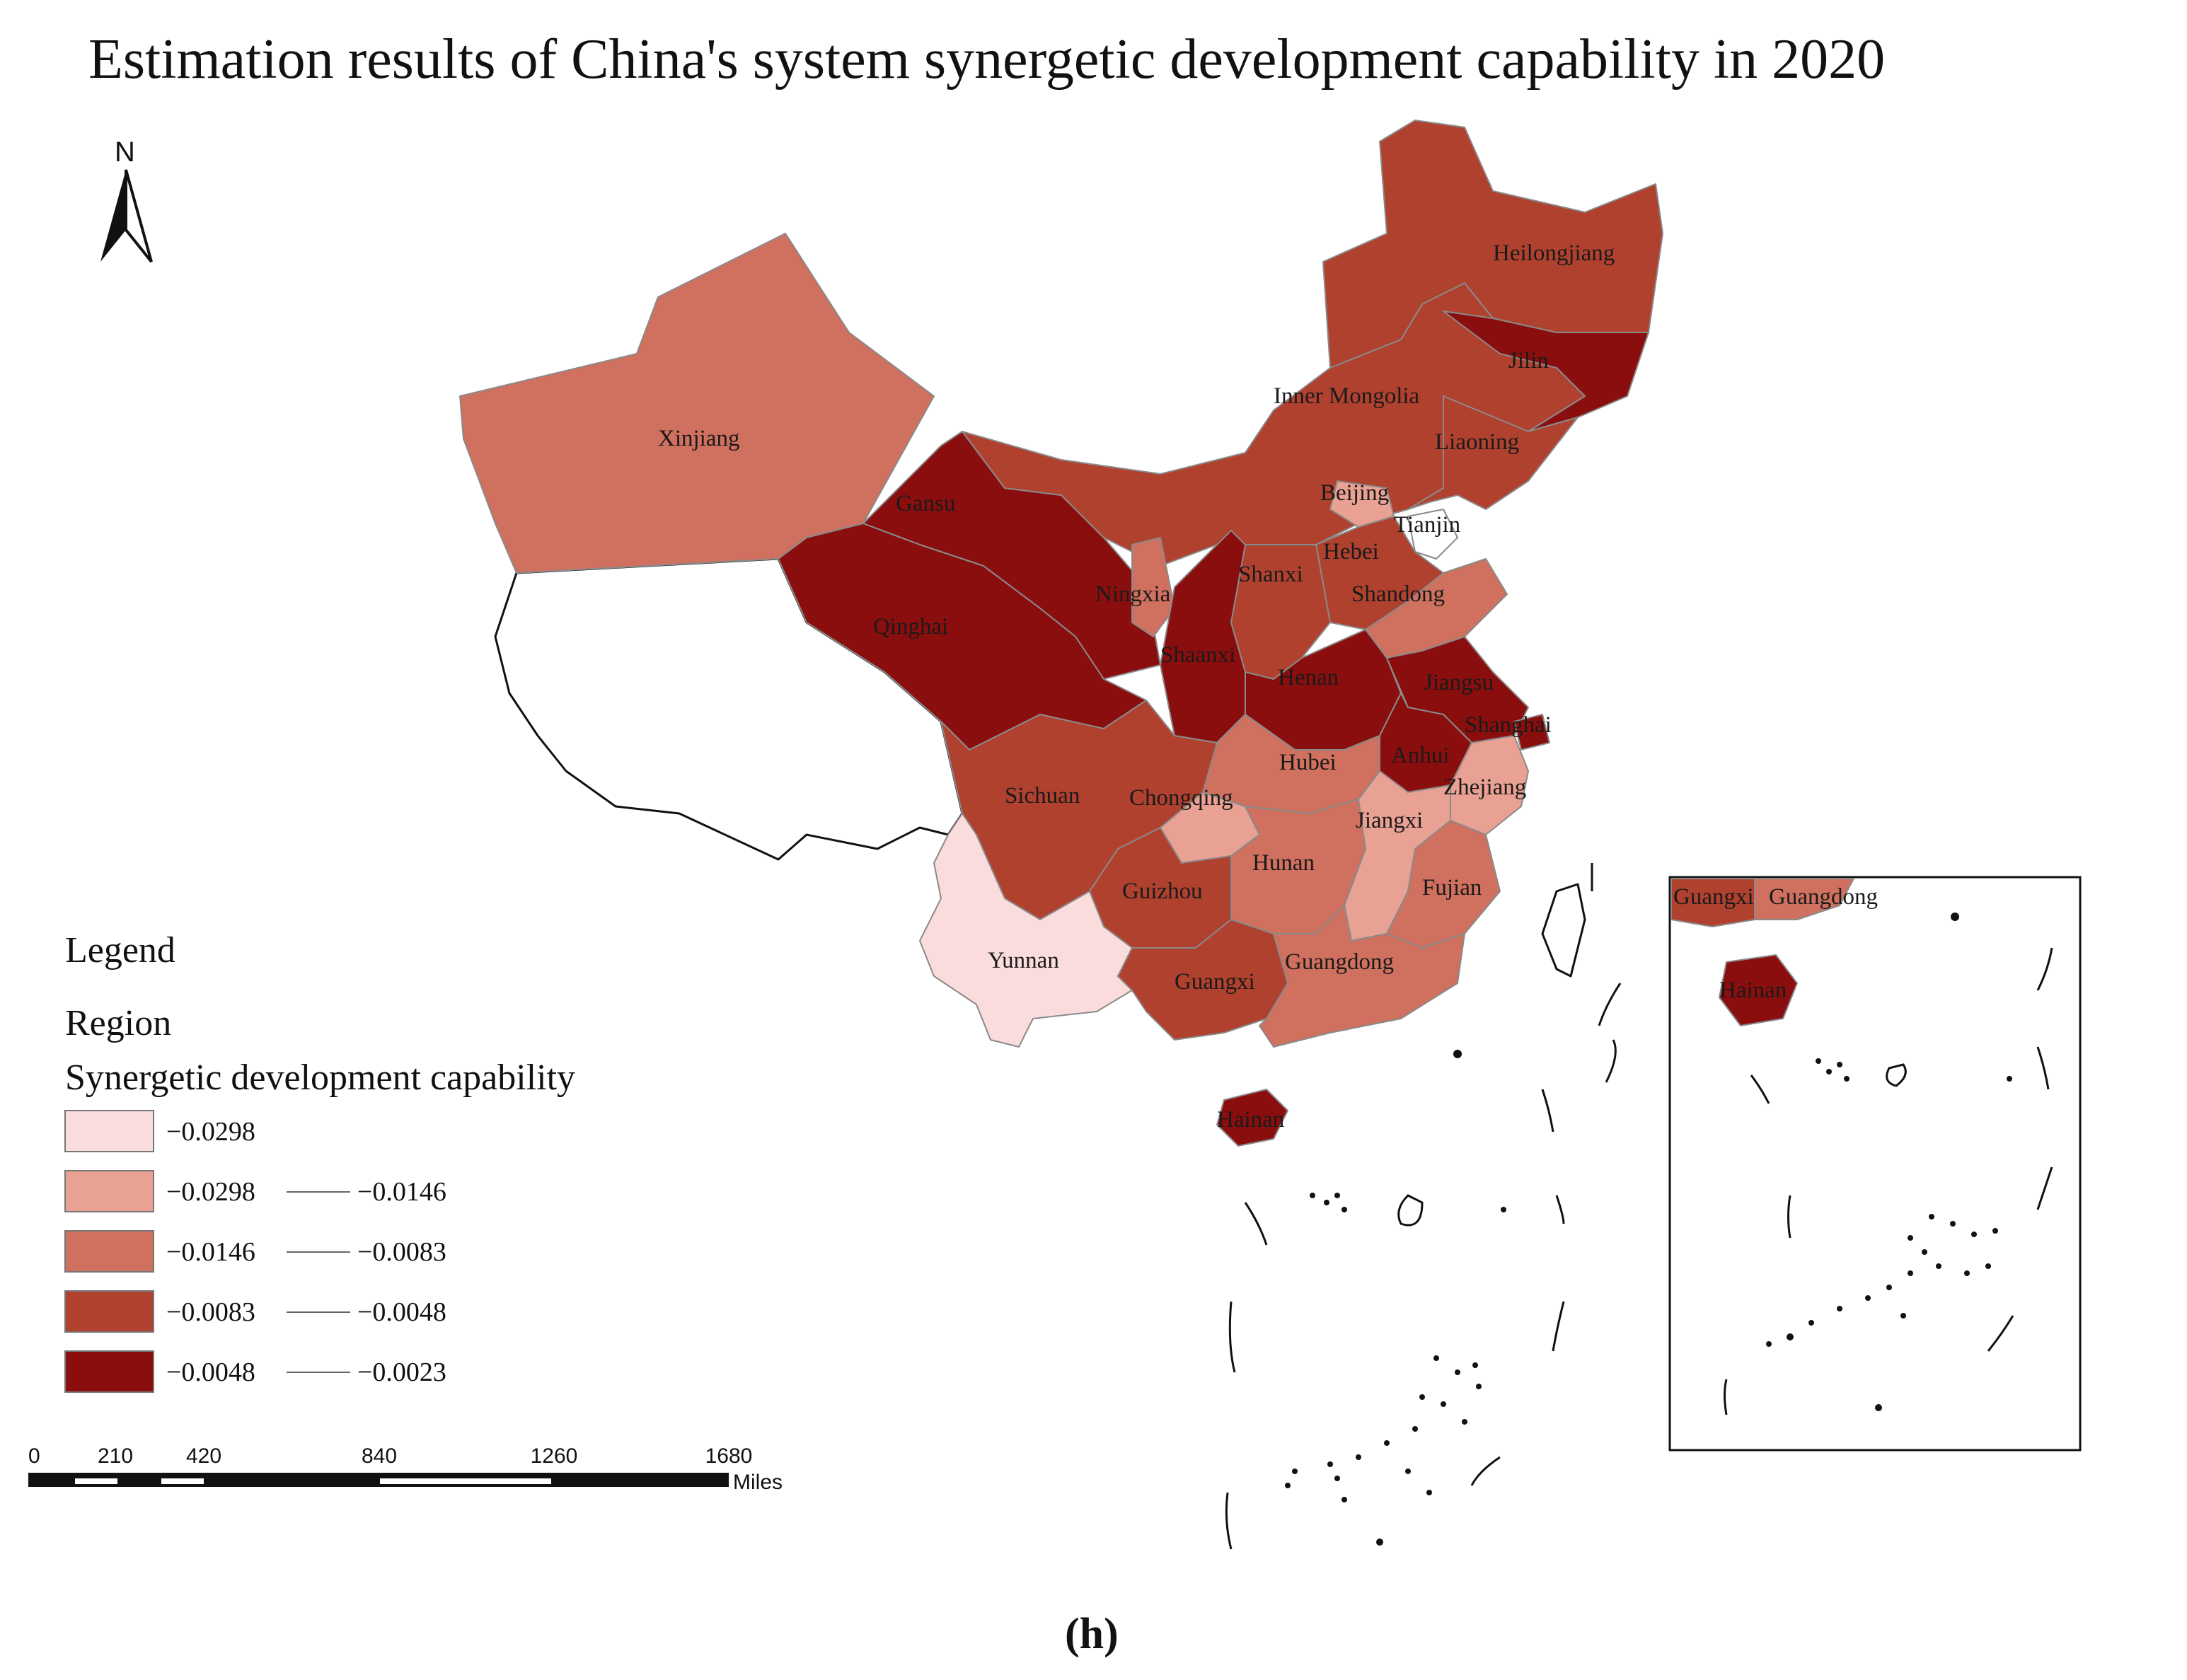 The image size is (2187, 1680). What do you see at coordinates (1023, 960) in the screenshot?
I see `label-yunnan: Yunnan` at bounding box center [1023, 960].